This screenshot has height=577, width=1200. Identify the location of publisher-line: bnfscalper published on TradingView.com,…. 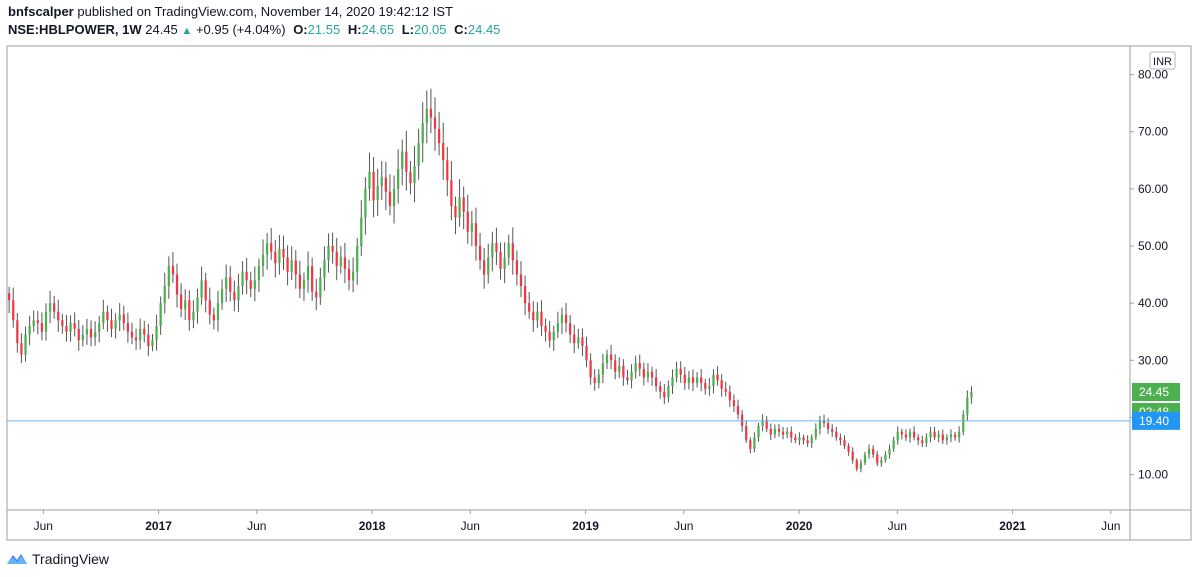
(230, 11).